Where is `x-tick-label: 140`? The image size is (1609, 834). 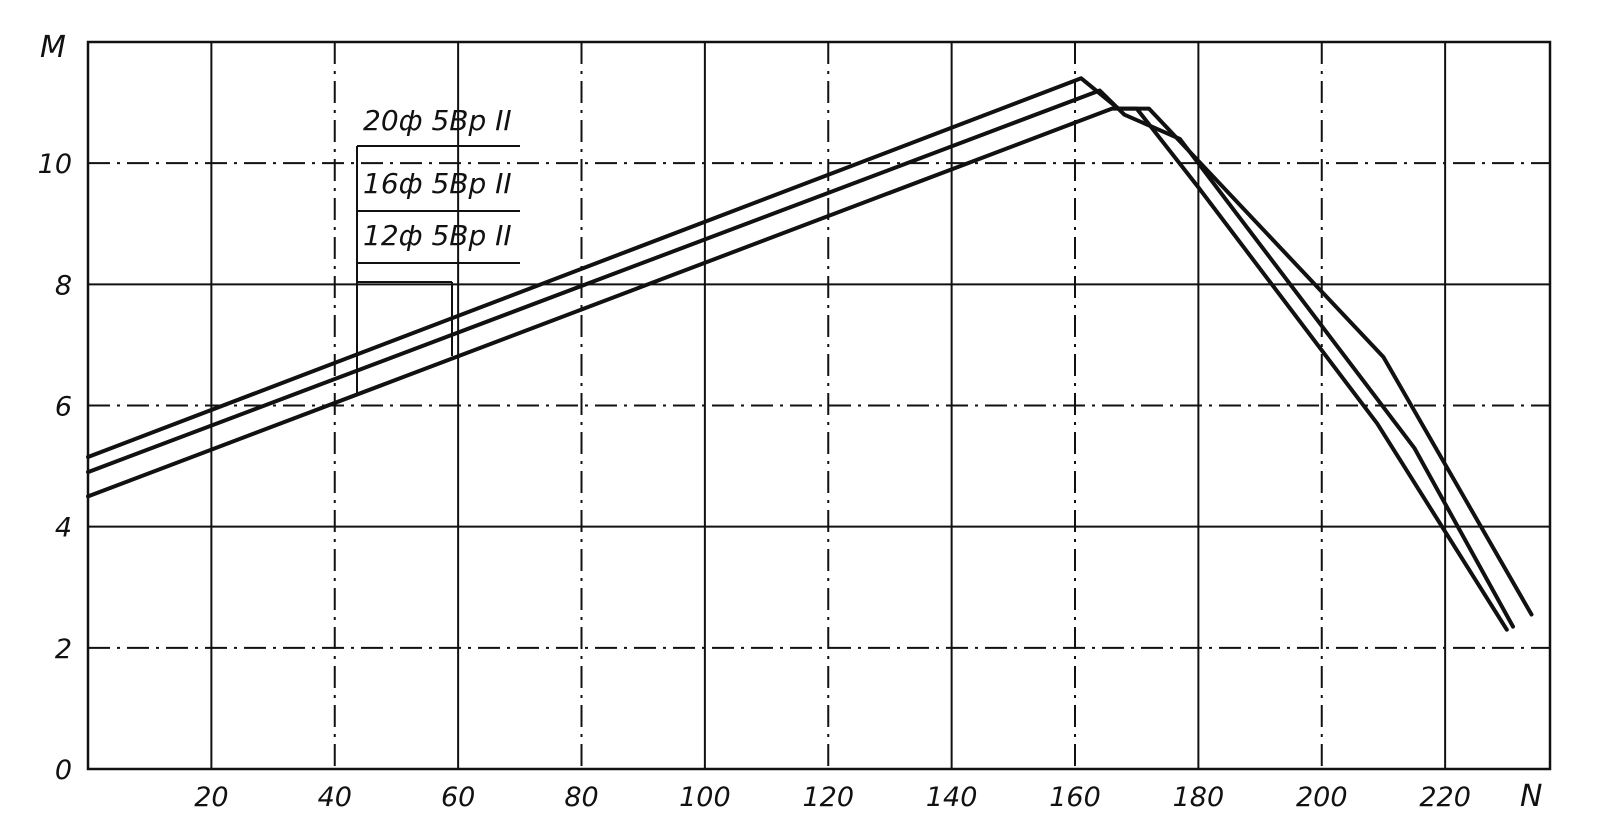 x-tick-label: 140 is located at coordinates (952, 797).